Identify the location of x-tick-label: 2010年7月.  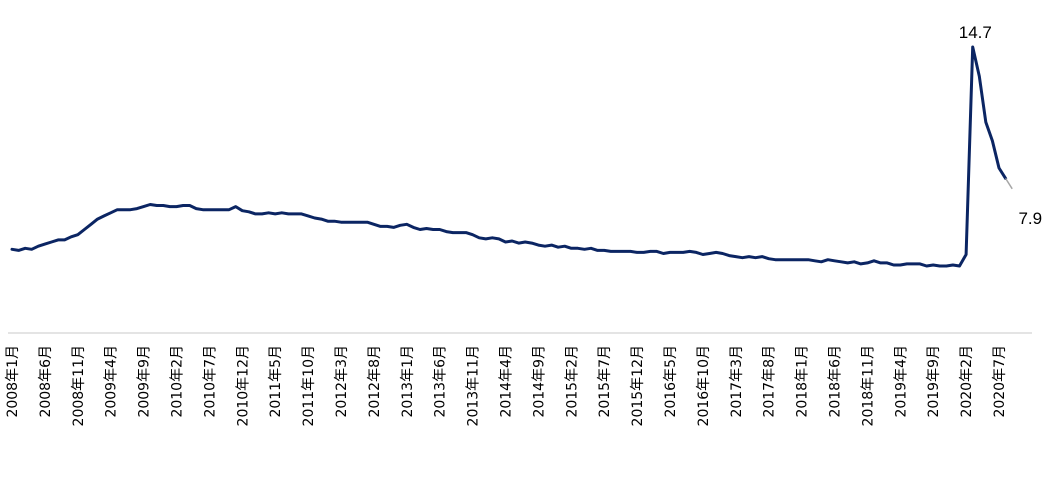
(210, 381).